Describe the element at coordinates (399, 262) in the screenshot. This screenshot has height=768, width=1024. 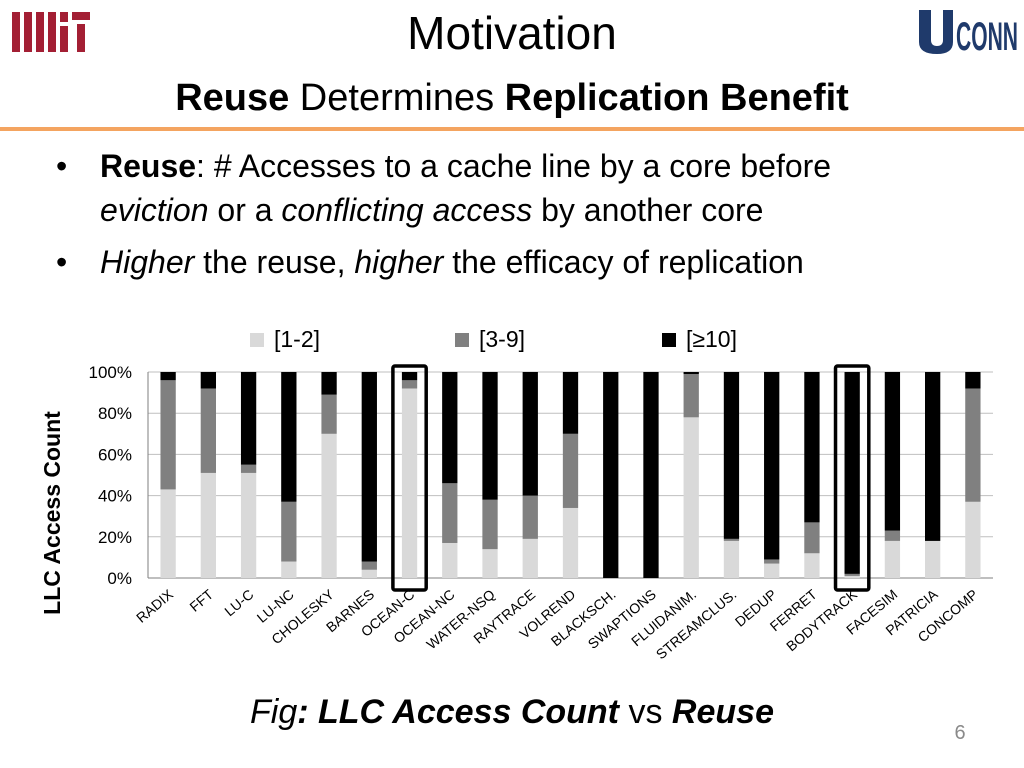
I see `bullet-higher-2: higher` at that location.